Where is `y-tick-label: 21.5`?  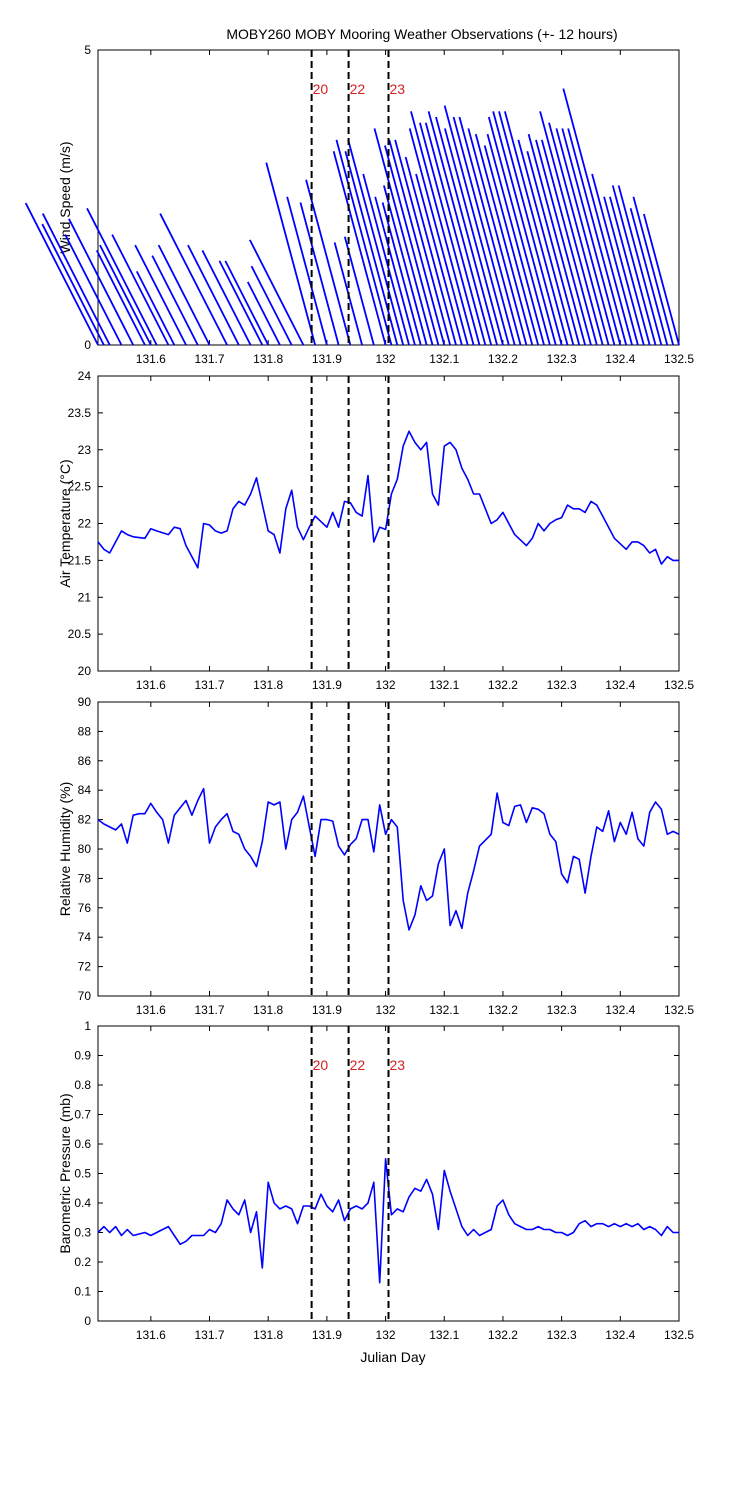
y-tick-label: 21.5 is located at coordinates (80, 560).